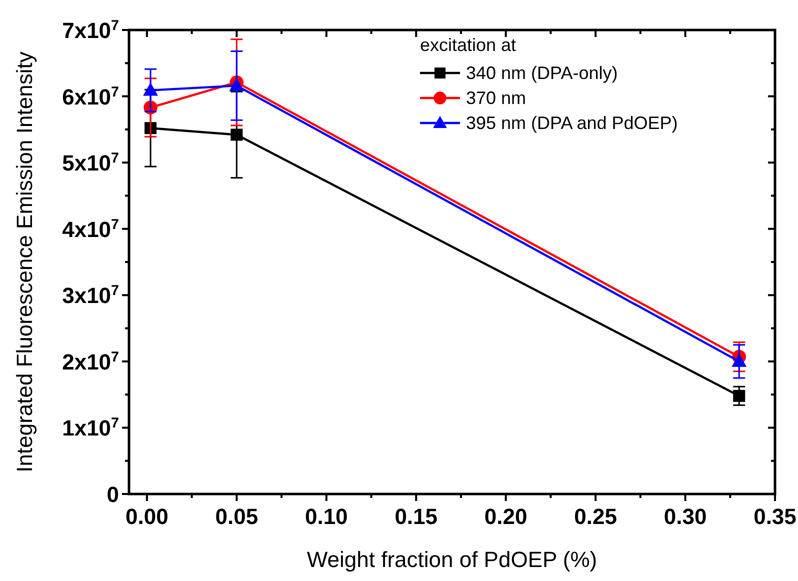 This screenshot has width=798, height=581. I want to click on y-axis-title: Integrated Fluorescence Emission Intensity, so click(24, 262).